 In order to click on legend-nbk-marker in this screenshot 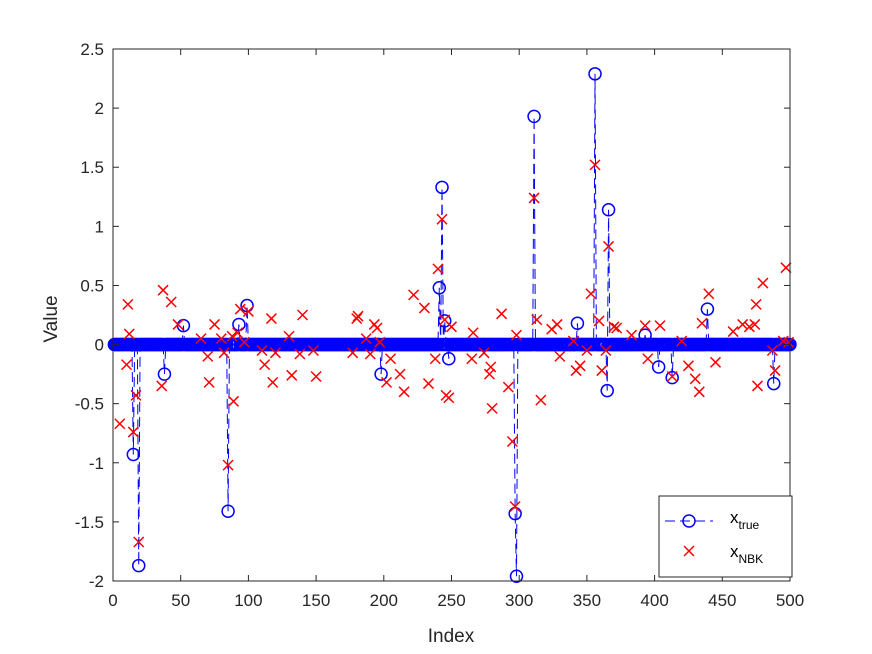, I will do `click(689, 551)`.